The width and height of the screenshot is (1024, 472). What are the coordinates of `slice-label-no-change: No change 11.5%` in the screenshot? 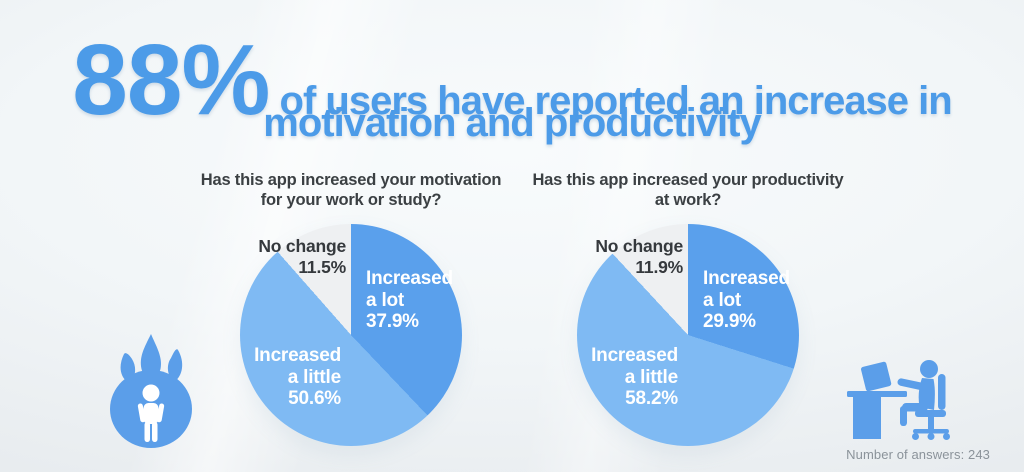 It's located at (302, 256).